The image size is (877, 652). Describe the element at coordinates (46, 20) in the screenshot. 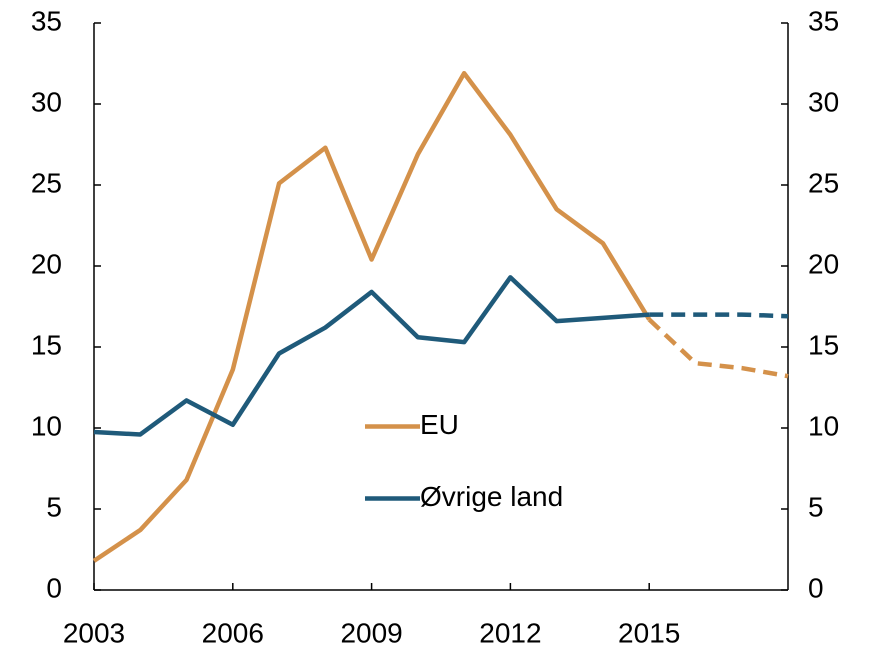

I see `y-tick-label: 35` at that location.